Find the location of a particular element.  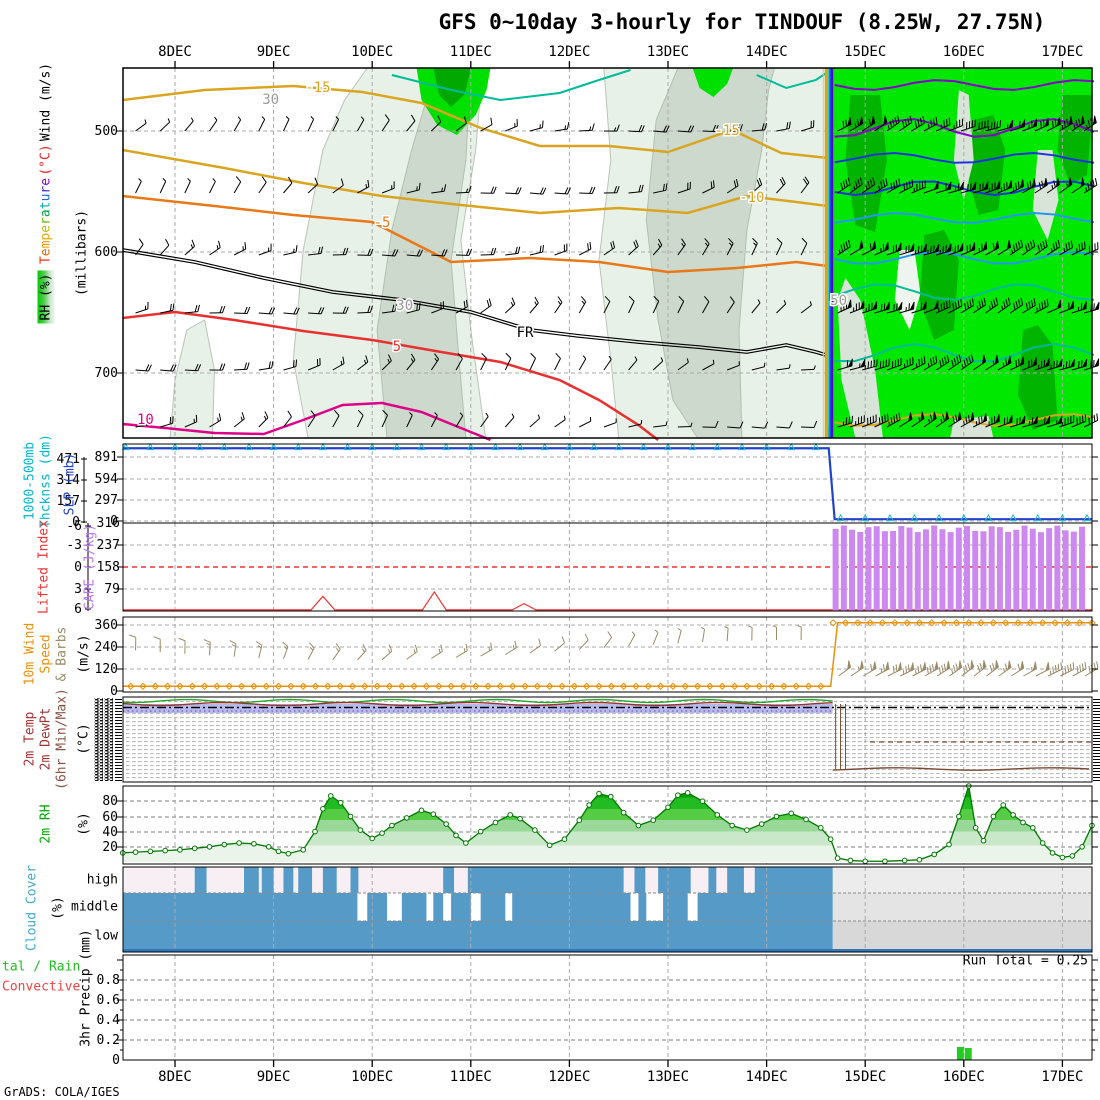

panel-precip is located at coordinates (607, 1007).